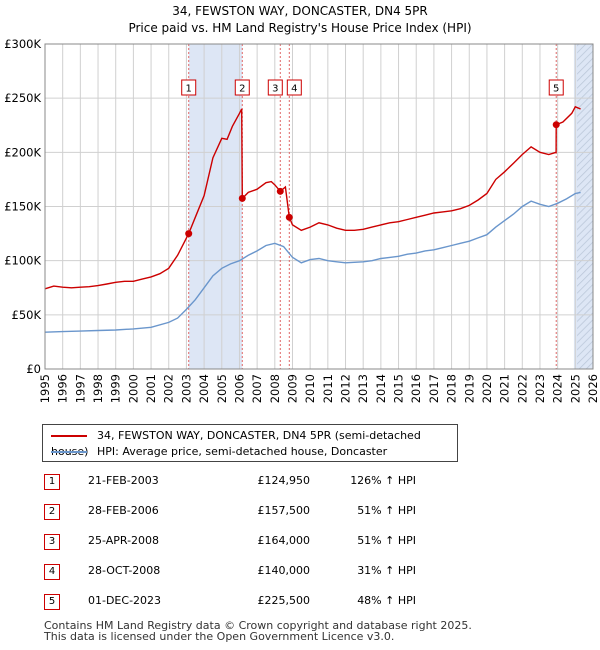 This screenshot has width=600, height=650. What do you see at coordinates (169, 388) in the screenshot?
I see `x-tick-label: 2002` at bounding box center [169, 388].